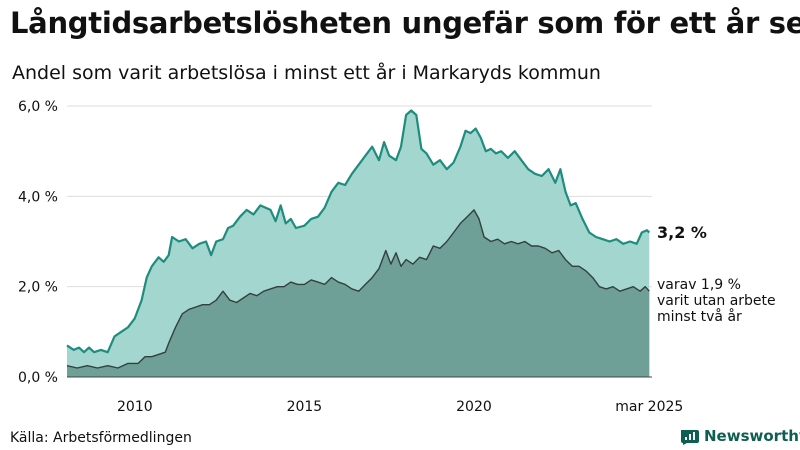 The height and width of the screenshot is (450, 800). What do you see at coordinates (305, 407) in the screenshot?
I see `x-tick-label: 2015` at bounding box center [305, 407].